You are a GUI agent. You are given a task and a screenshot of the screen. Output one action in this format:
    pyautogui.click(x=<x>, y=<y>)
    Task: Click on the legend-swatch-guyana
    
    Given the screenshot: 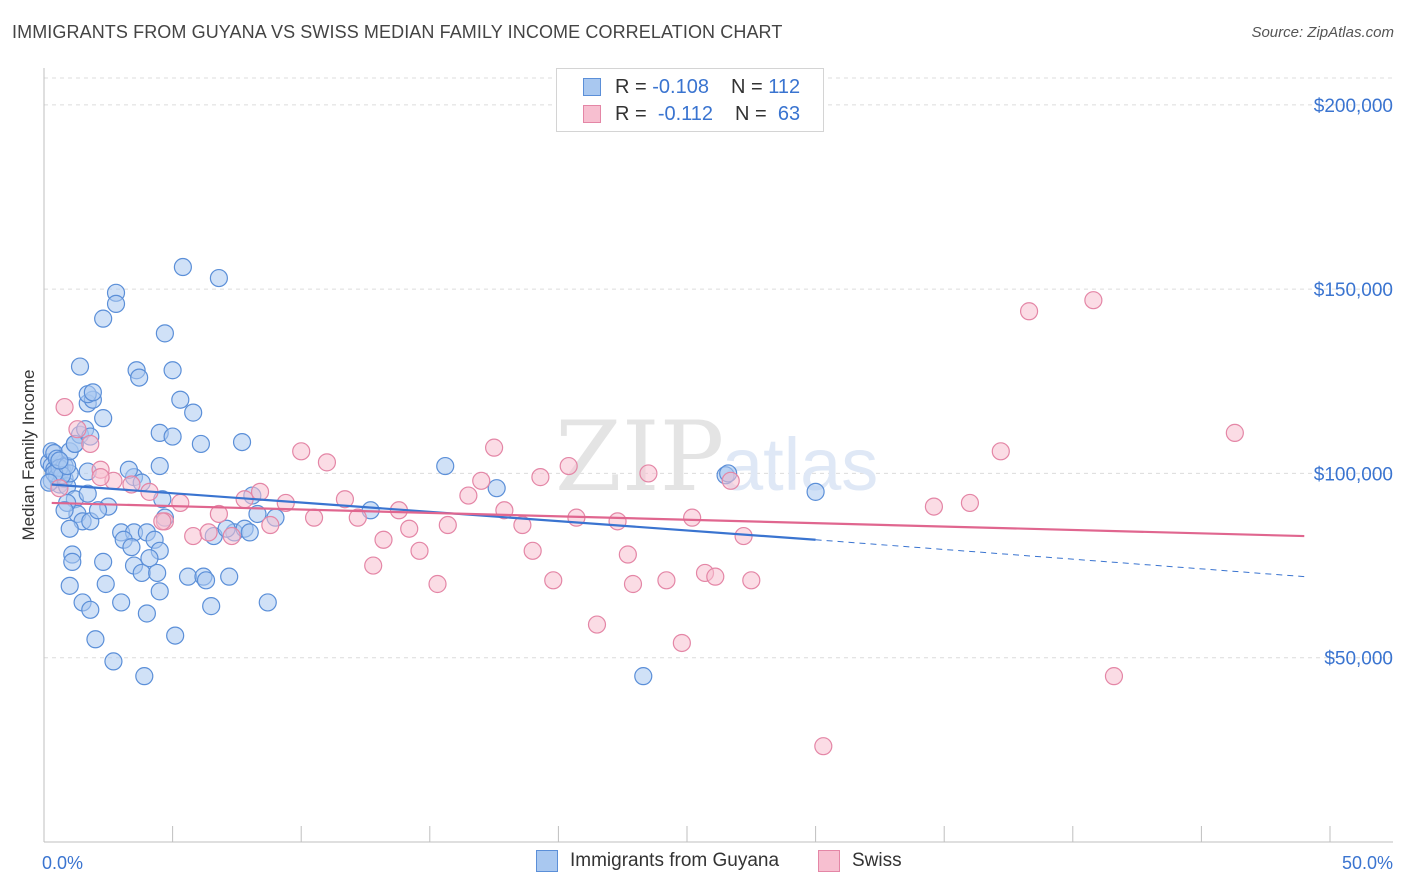 What is the action you would take?
    pyautogui.click(x=592, y=87)
    